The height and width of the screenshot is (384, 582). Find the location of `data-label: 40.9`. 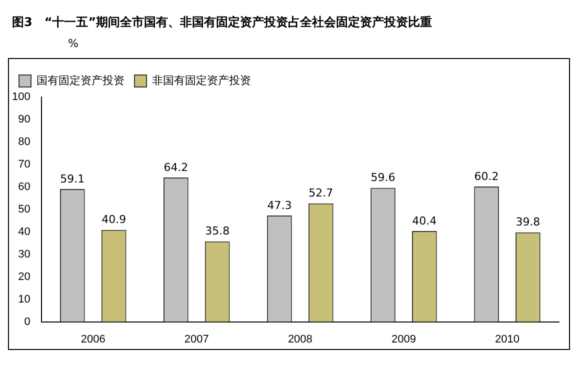

data-label: 40.9 is located at coordinates (114, 219).